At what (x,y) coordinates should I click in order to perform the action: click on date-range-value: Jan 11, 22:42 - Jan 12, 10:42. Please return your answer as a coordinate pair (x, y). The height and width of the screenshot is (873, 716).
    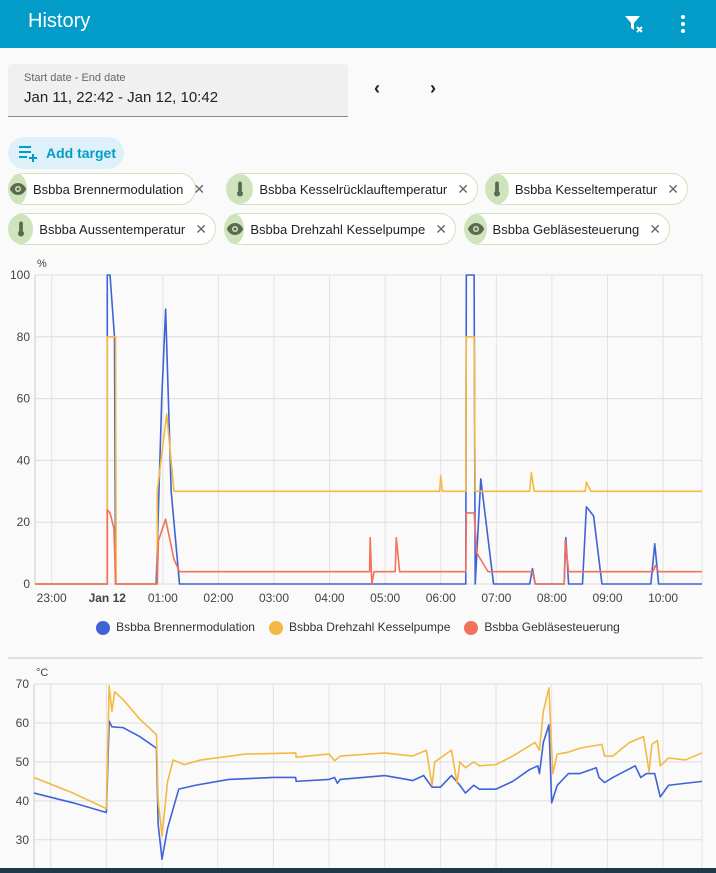
    Looking at the image, I should click on (121, 97).